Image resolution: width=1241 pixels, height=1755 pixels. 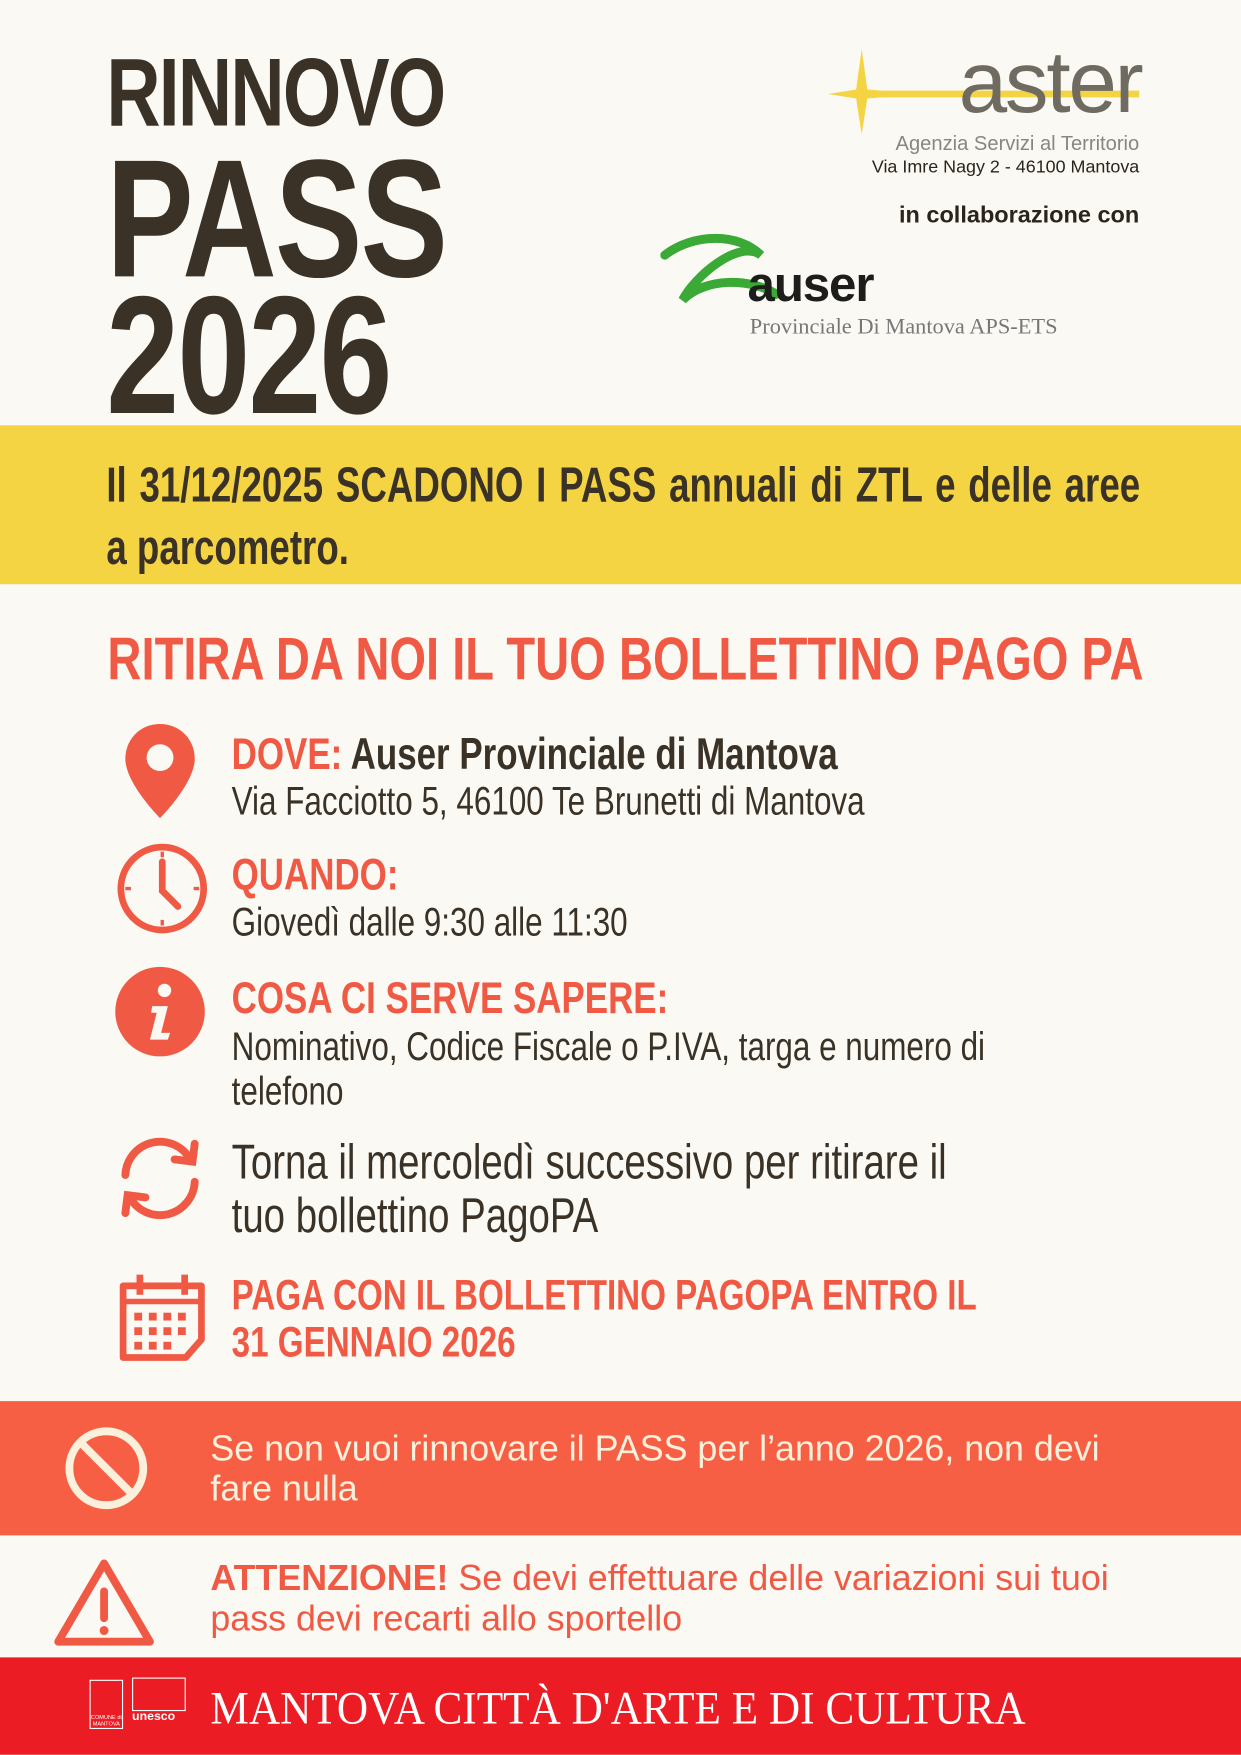 What do you see at coordinates (1019, 215) in the screenshot?
I see `collab-label: in collaborazione con` at bounding box center [1019, 215].